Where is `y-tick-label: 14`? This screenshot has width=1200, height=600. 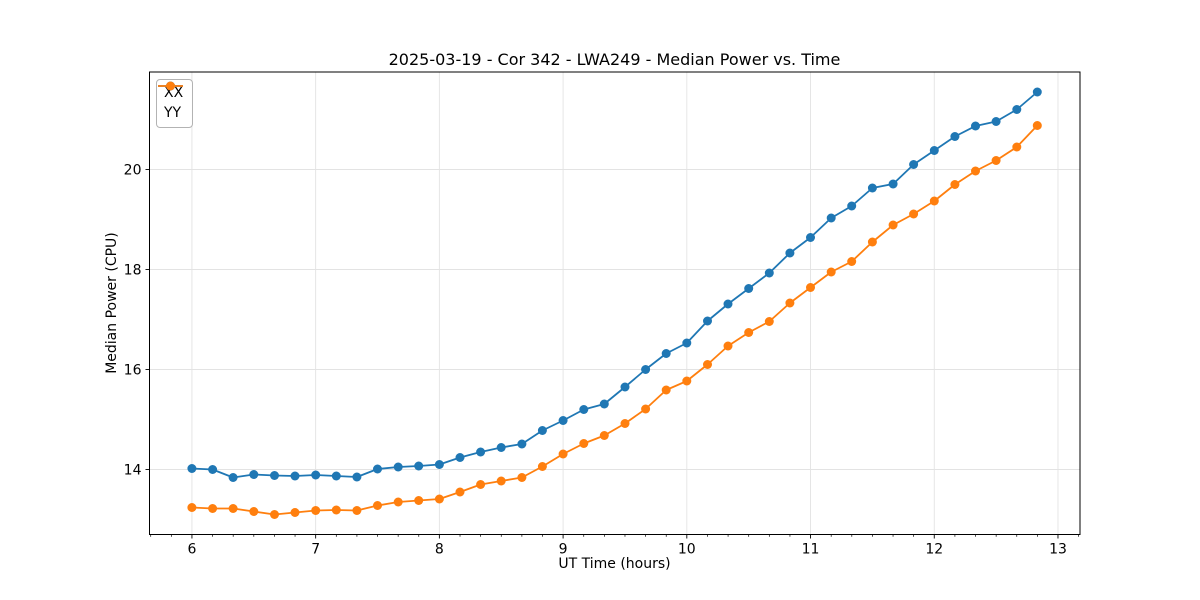 y-tick-label: 14 is located at coordinates (133, 471).